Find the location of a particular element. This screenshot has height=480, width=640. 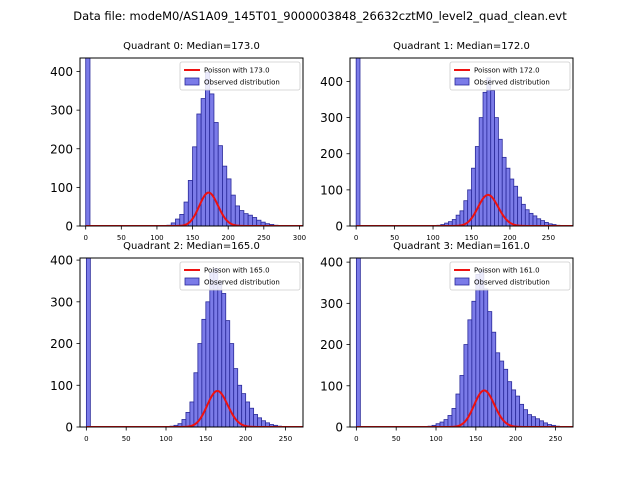

legend-line-label: Poisson with 165.0 is located at coordinates (237, 271).